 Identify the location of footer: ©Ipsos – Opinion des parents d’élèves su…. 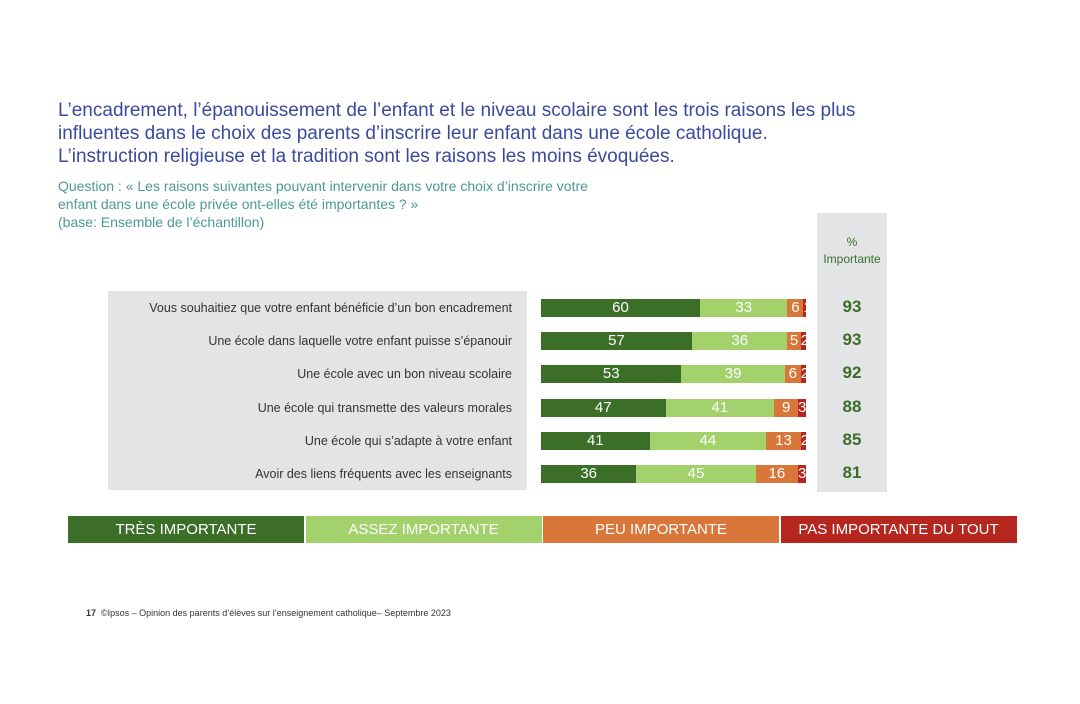
(276, 613).